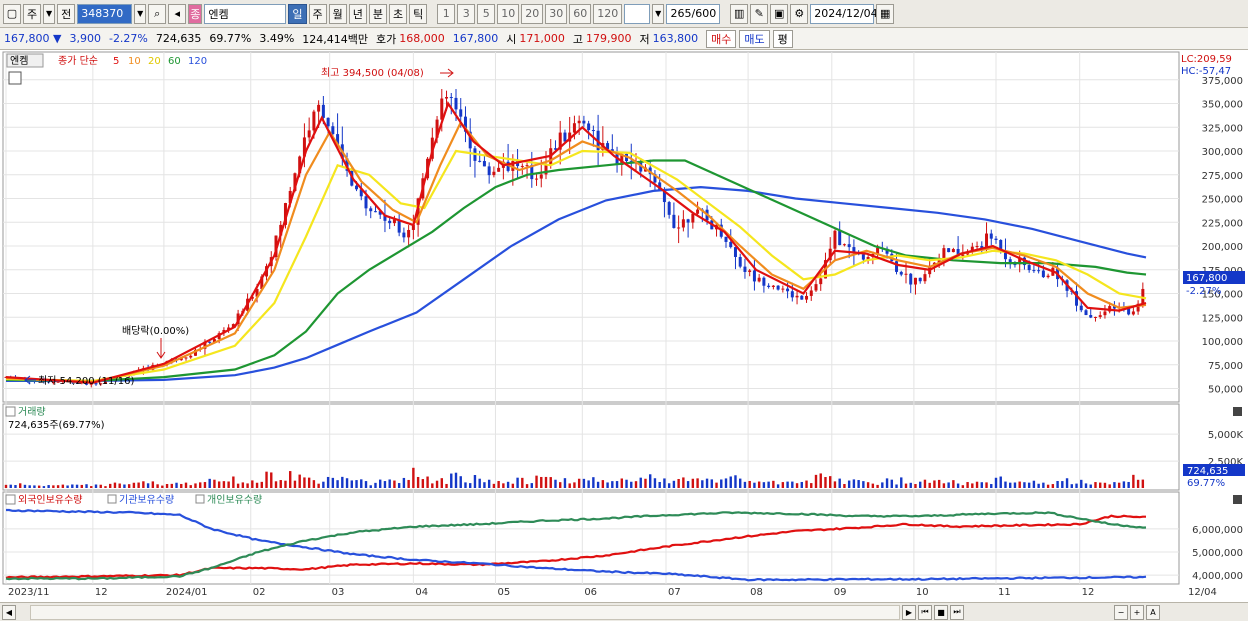  Describe the element at coordinates (154, 61) in the screenshot. I see `ma20-label: 20` at that location.